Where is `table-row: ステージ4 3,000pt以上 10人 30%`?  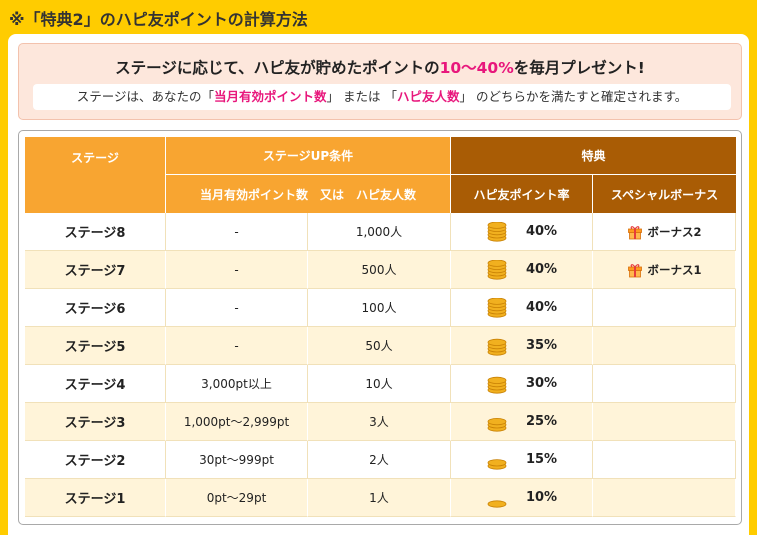 table-row: ステージ4 3,000pt以上 10人 30% is located at coordinates (381, 384).